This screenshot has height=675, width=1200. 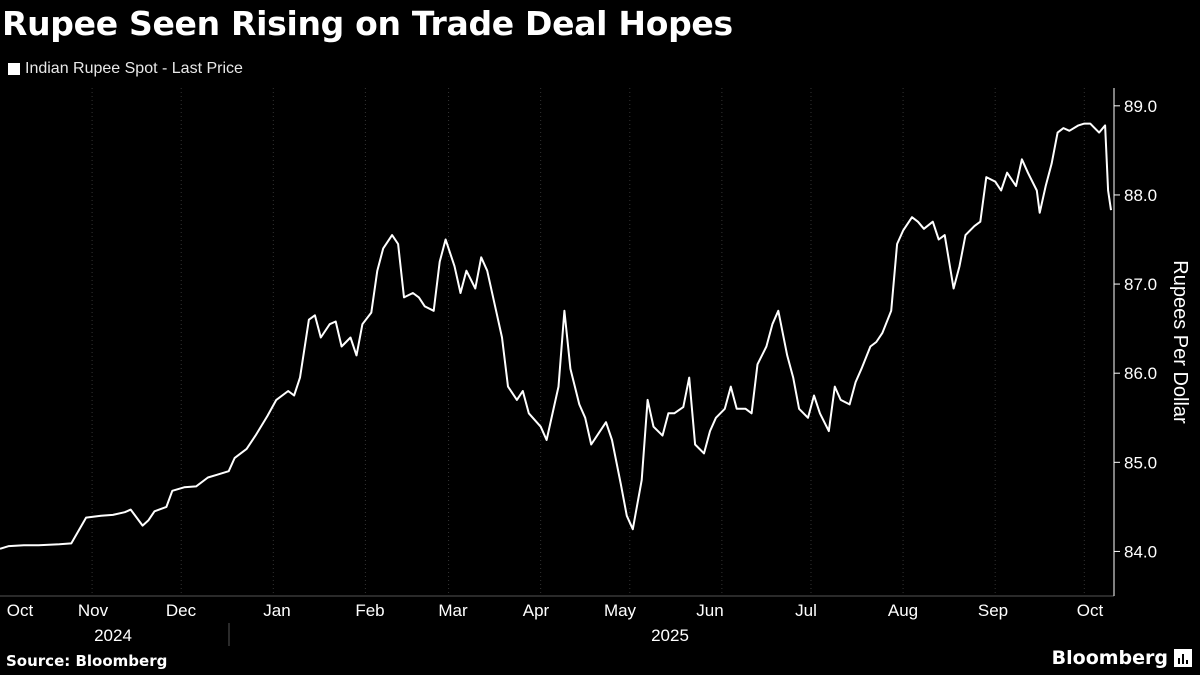 I want to click on chart-logo-icon, so click(x=1183, y=658).